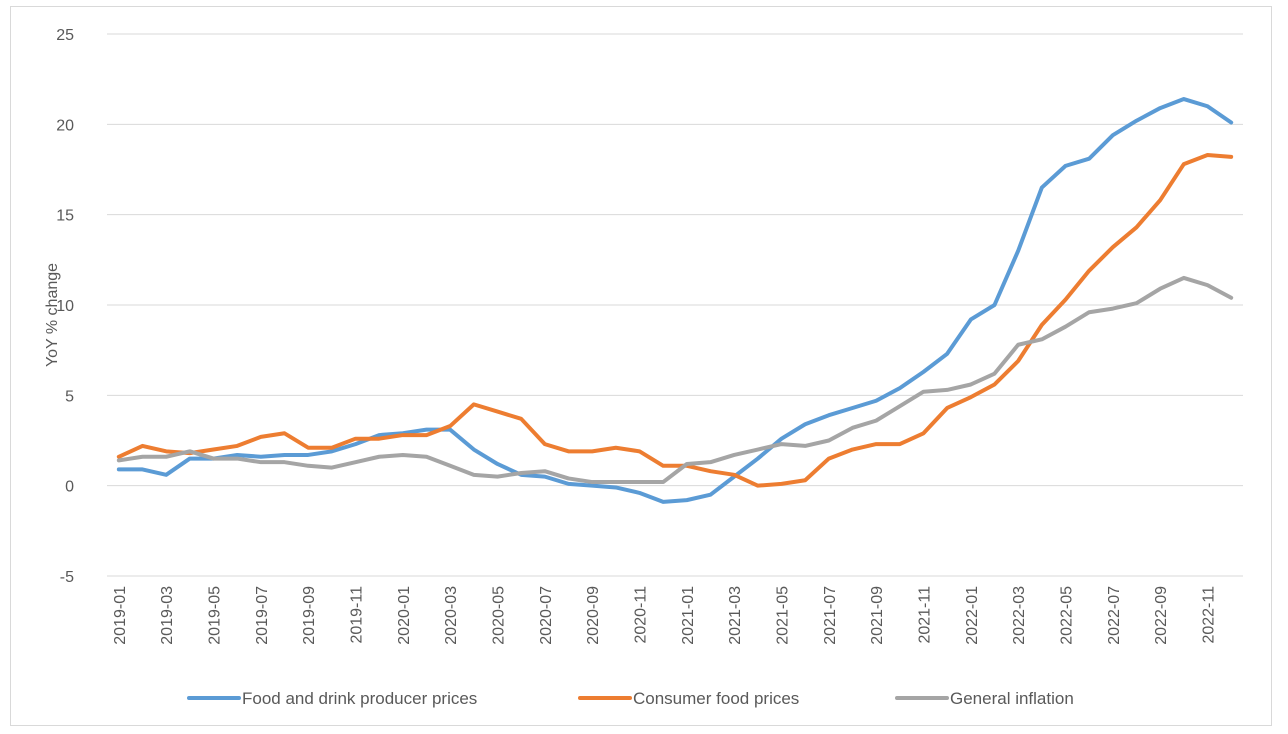 The height and width of the screenshot is (734, 1288). Describe the element at coordinates (593, 615) in the screenshot. I see `x-tick-label: 2020-09` at that location.